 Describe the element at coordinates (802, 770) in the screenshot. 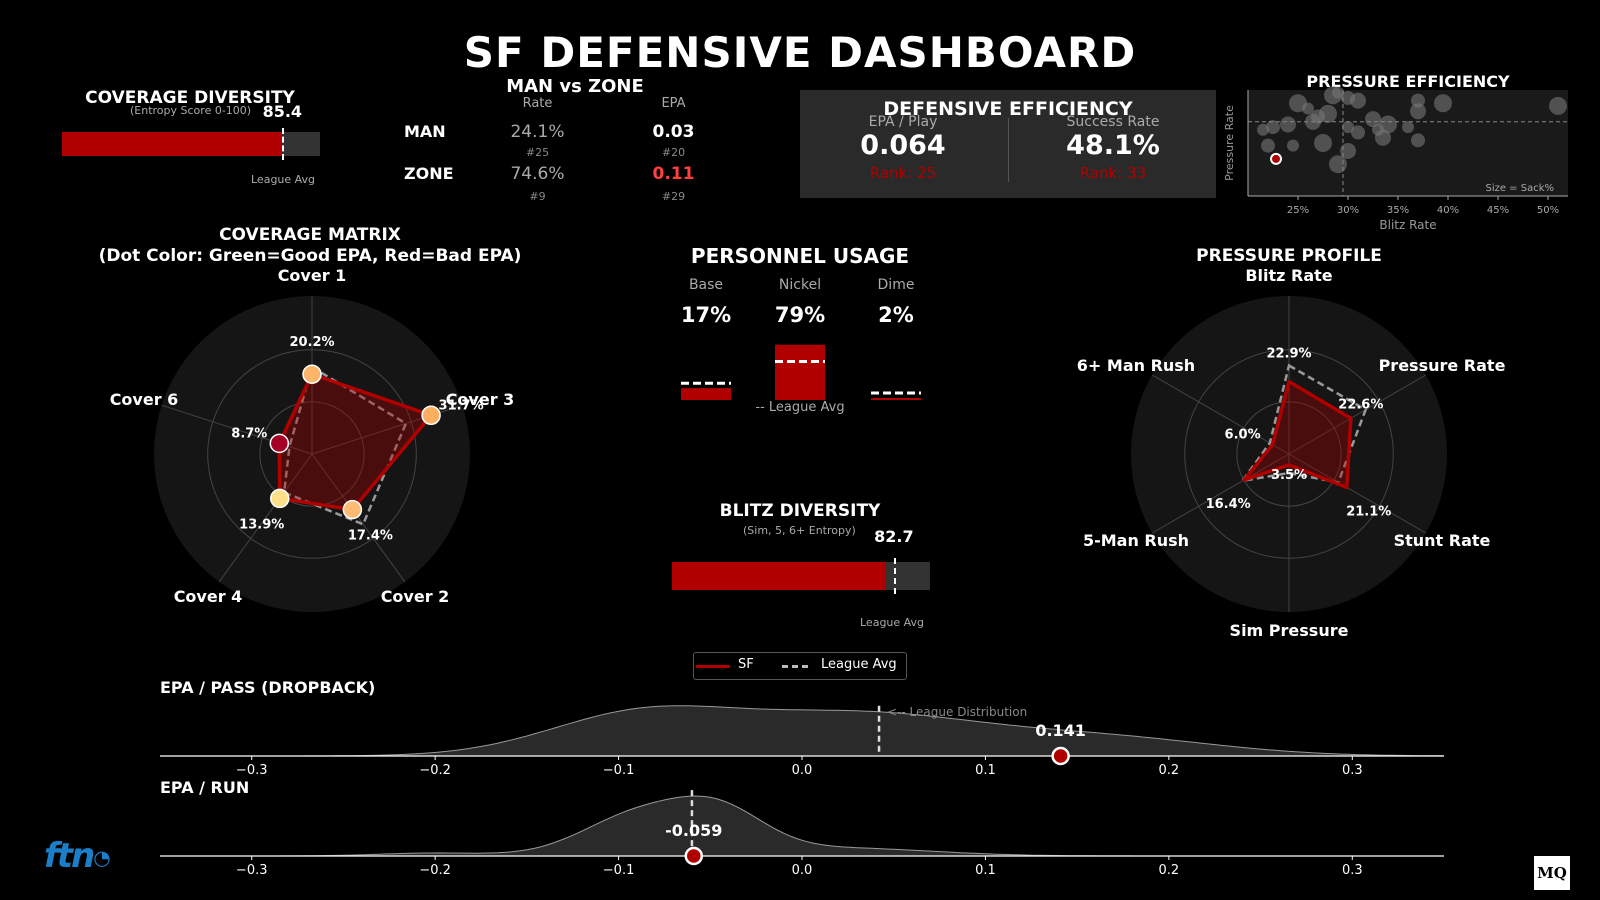

I see `x-tick-label: 0.0` at that location.